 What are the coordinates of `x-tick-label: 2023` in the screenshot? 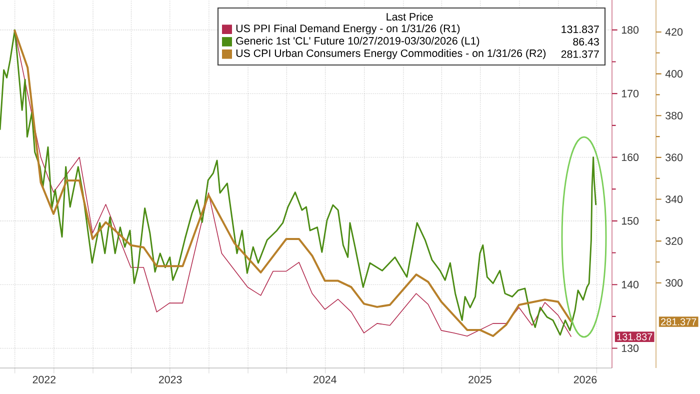 It's located at (170, 380).